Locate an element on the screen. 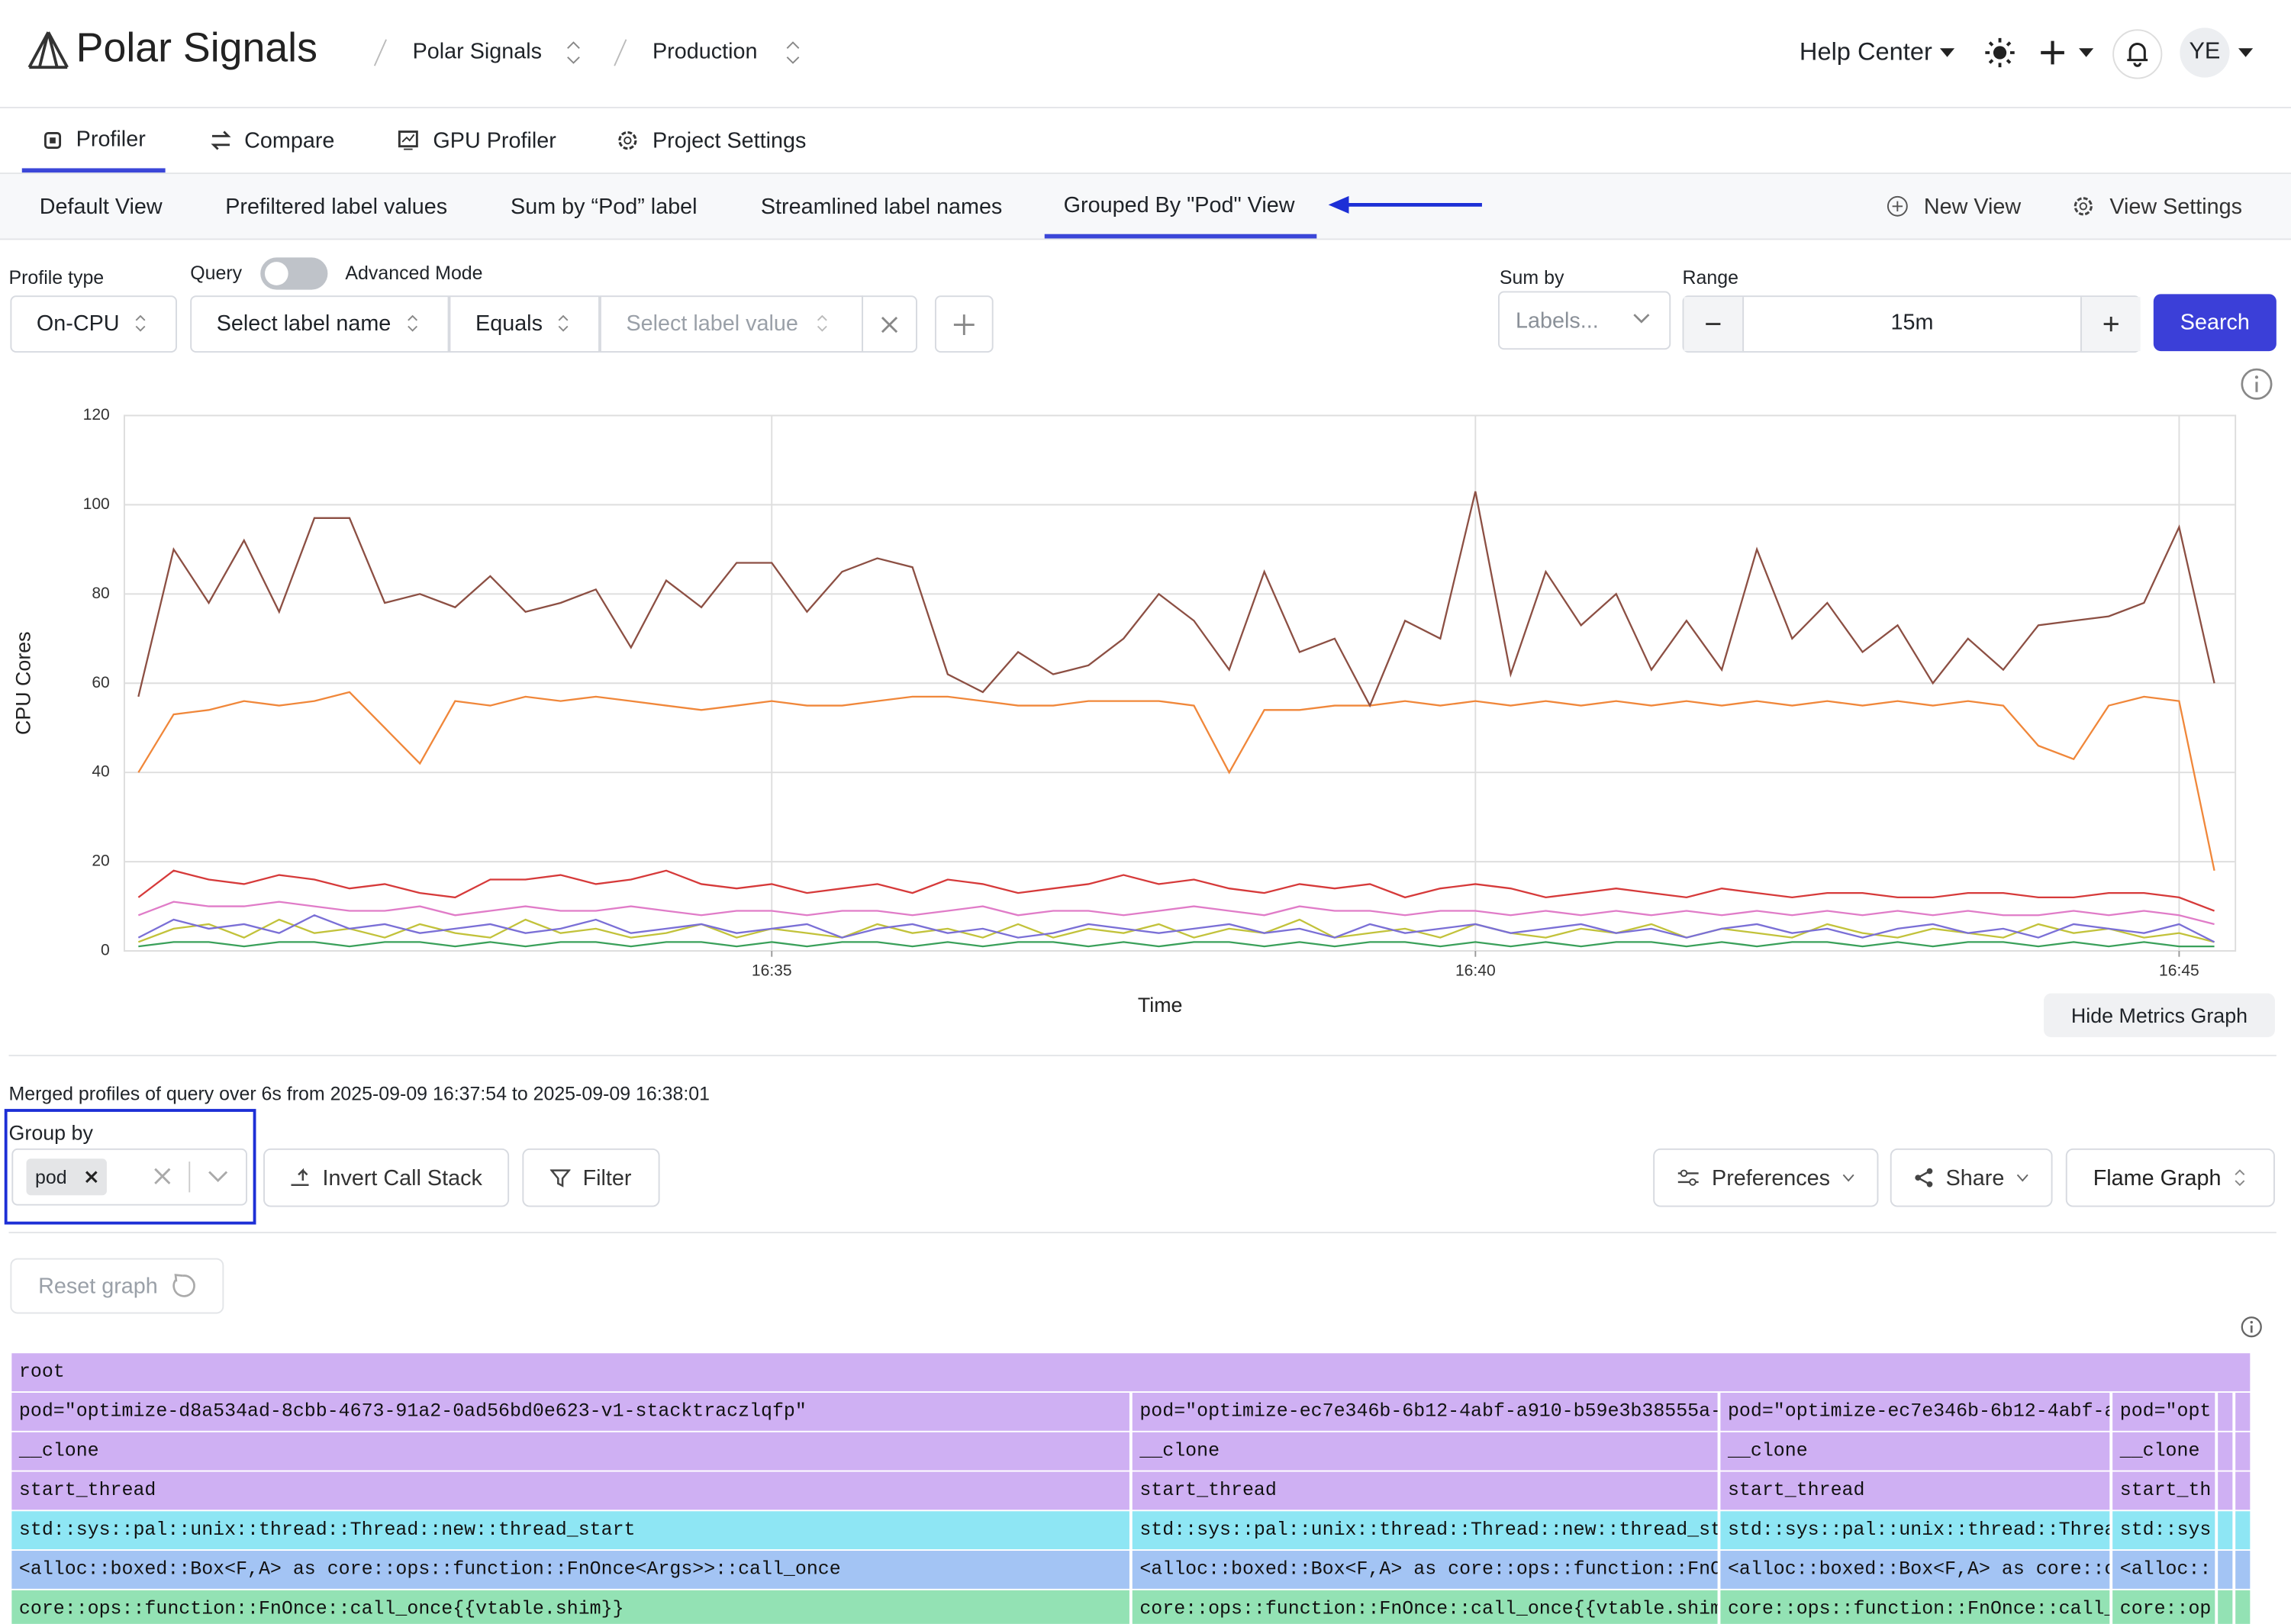 The width and height of the screenshot is (2291, 1624). caret is located at coordinates (1947, 52).